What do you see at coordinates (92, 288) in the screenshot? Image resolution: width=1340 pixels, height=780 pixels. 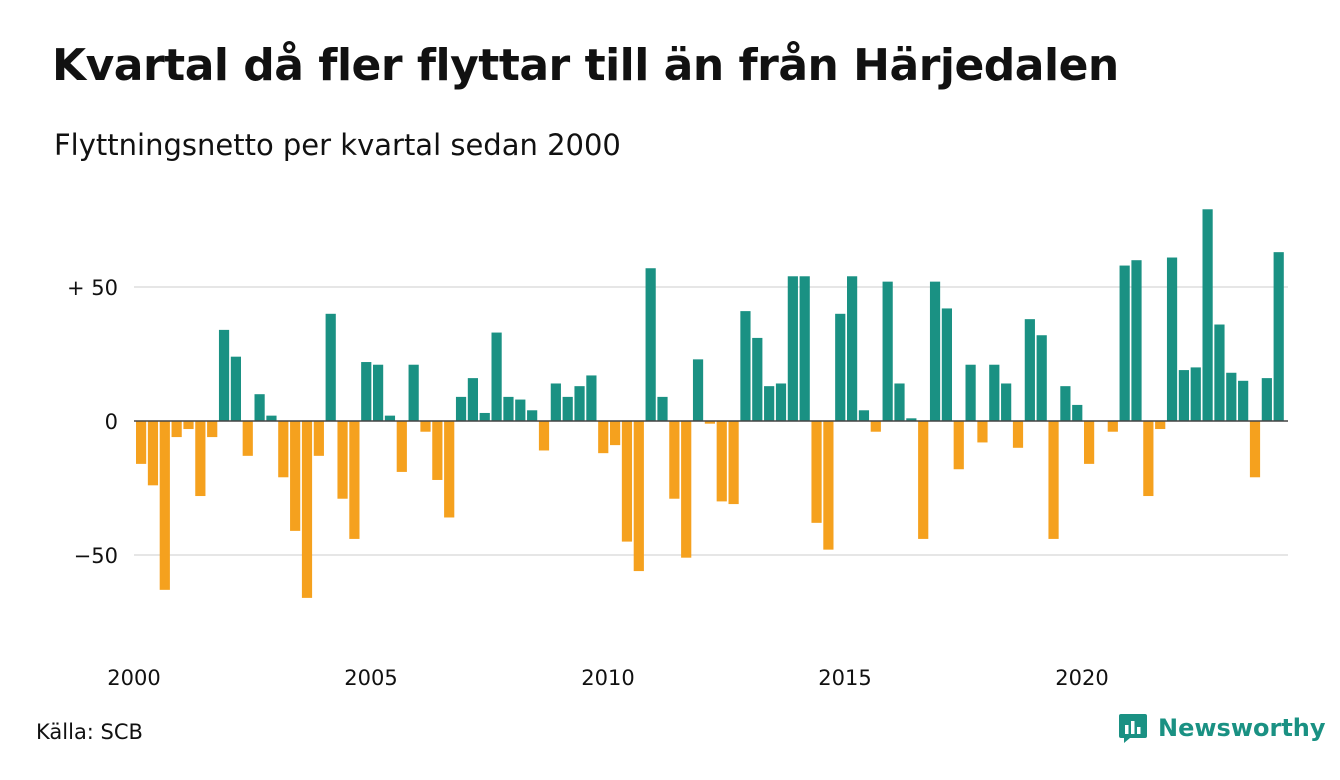 I see `y-tick-label: + 50` at bounding box center [92, 288].